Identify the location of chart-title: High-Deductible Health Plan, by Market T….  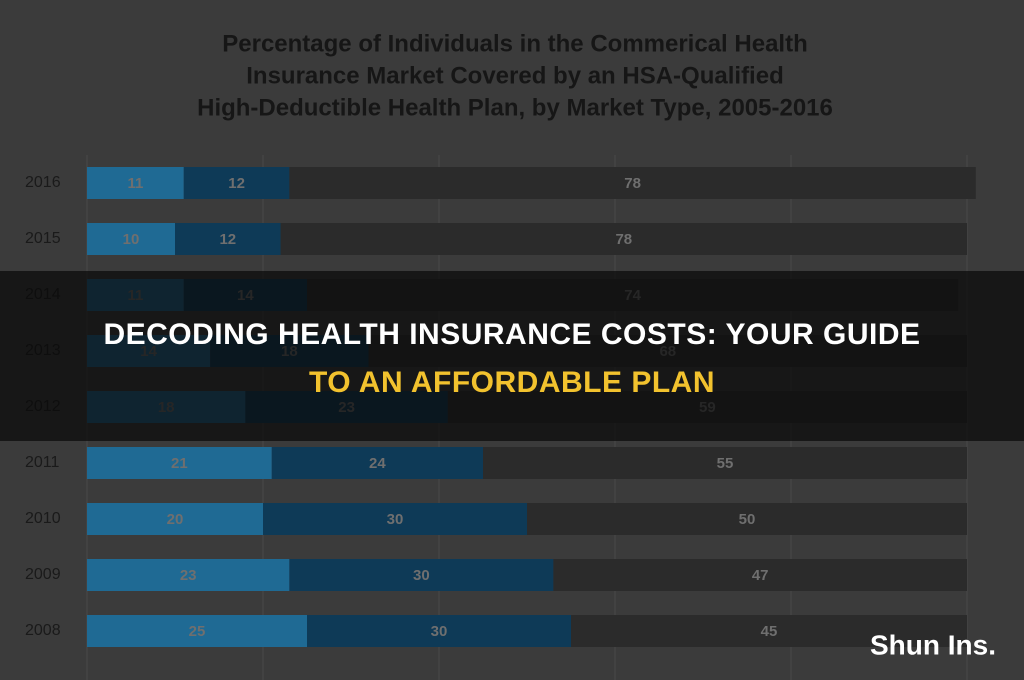
(515, 107).